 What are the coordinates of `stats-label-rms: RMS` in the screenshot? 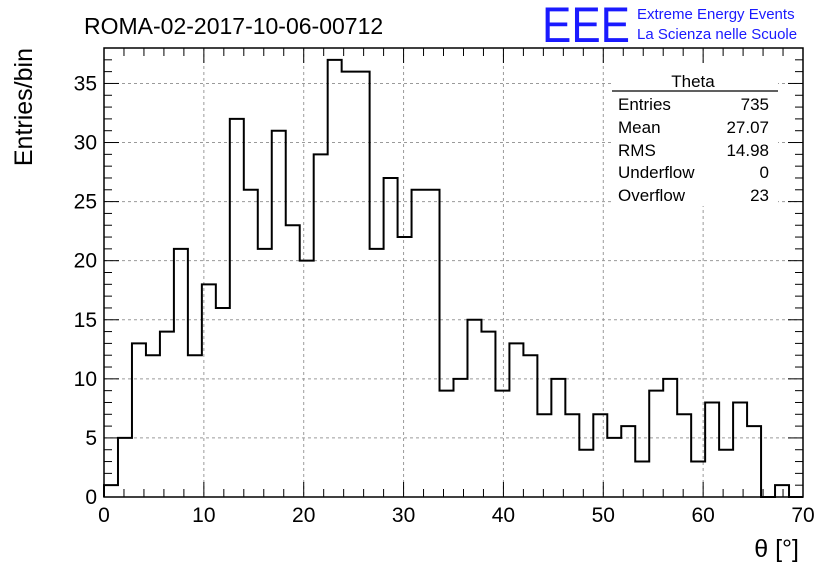 It's located at (637, 150).